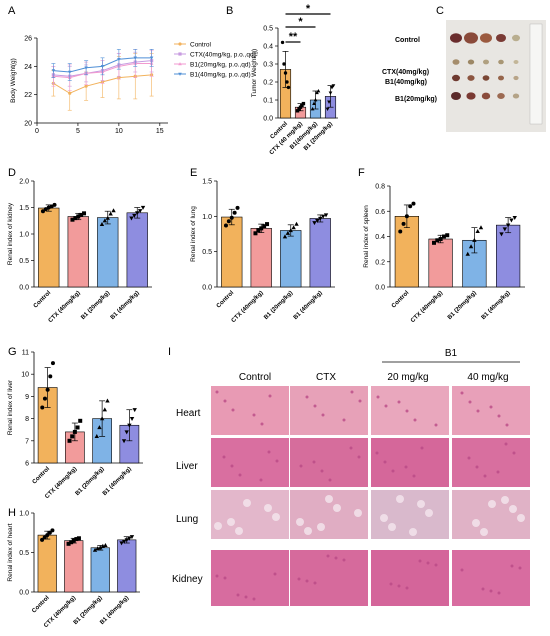  What do you see at coordinates (24, 593) in the screenshot?
I see `y-tick-label: 0.0` at bounding box center [24, 593].